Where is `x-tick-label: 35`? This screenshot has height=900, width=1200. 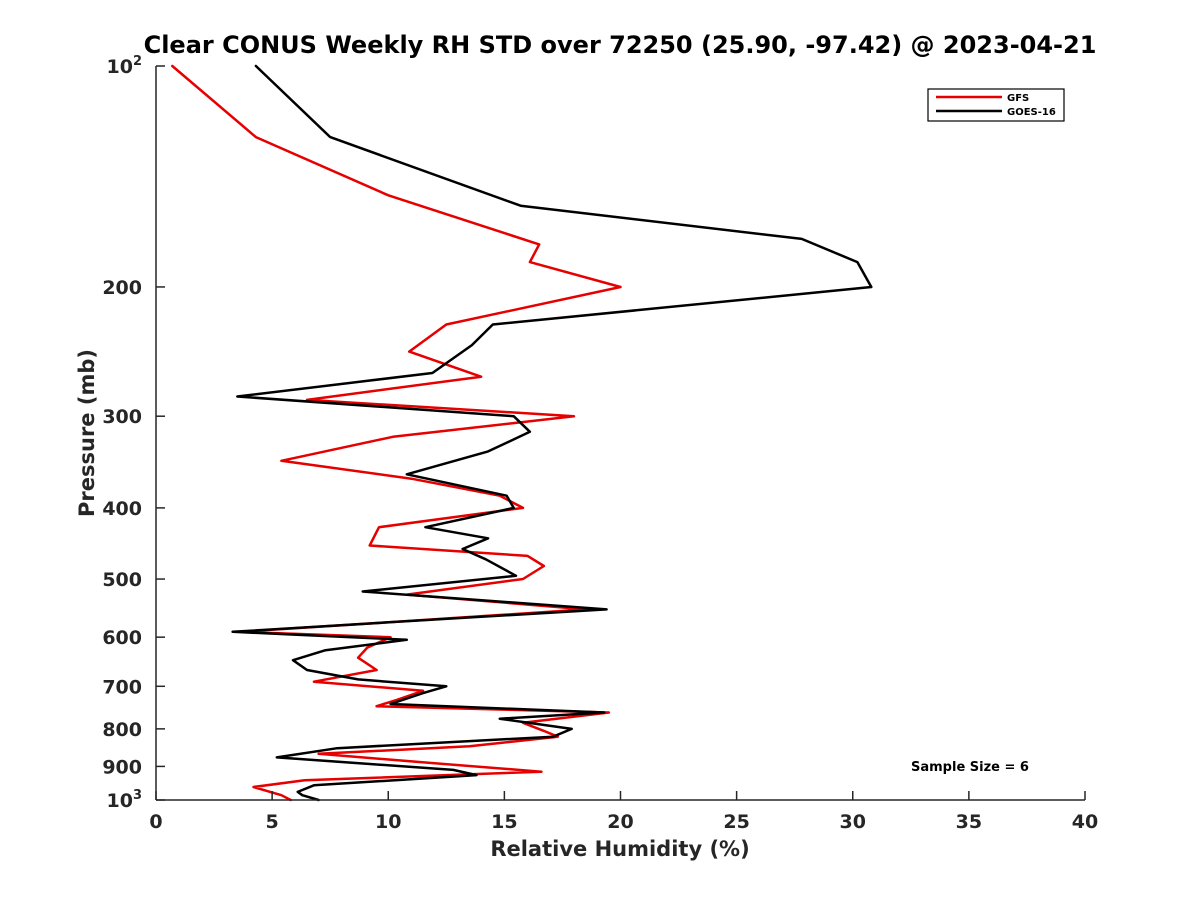
x-tick-label: 35 is located at coordinates (969, 822).